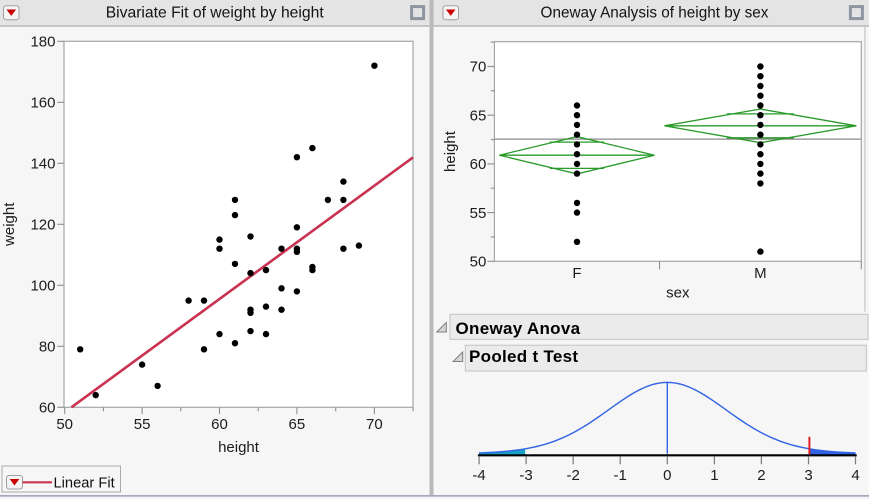 The image size is (869, 499). What do you see at coordinates (9, 224) in the screenshot?
I see `svg-text: weight` at bounding box center [9, 224].